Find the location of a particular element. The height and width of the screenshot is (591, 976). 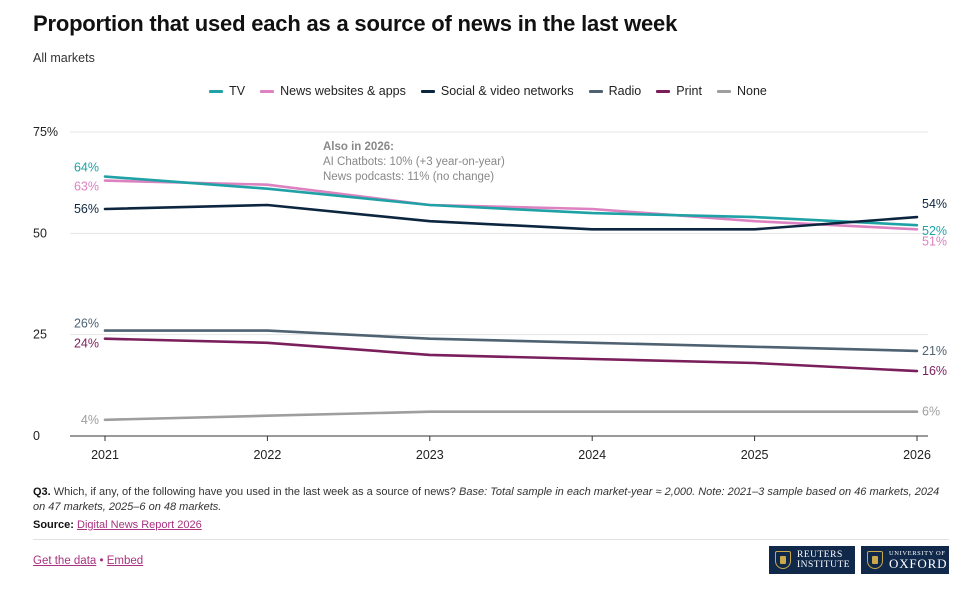

base-label: Base: is located at coordinates (473, 492).